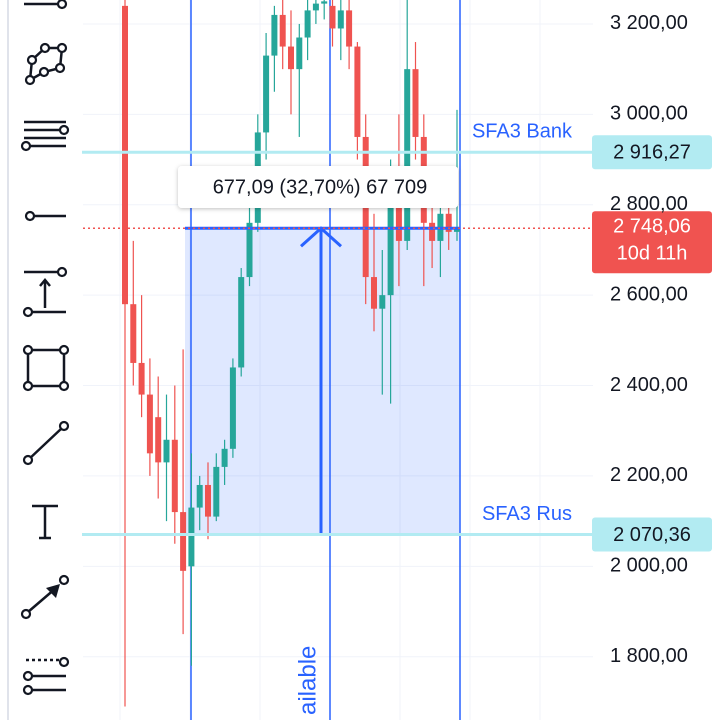  What do you see at coordinates (527, 514) in the screenshot?
I see `horizontal-line-name: SFA3 Rus` at bounding box center [527, 514].